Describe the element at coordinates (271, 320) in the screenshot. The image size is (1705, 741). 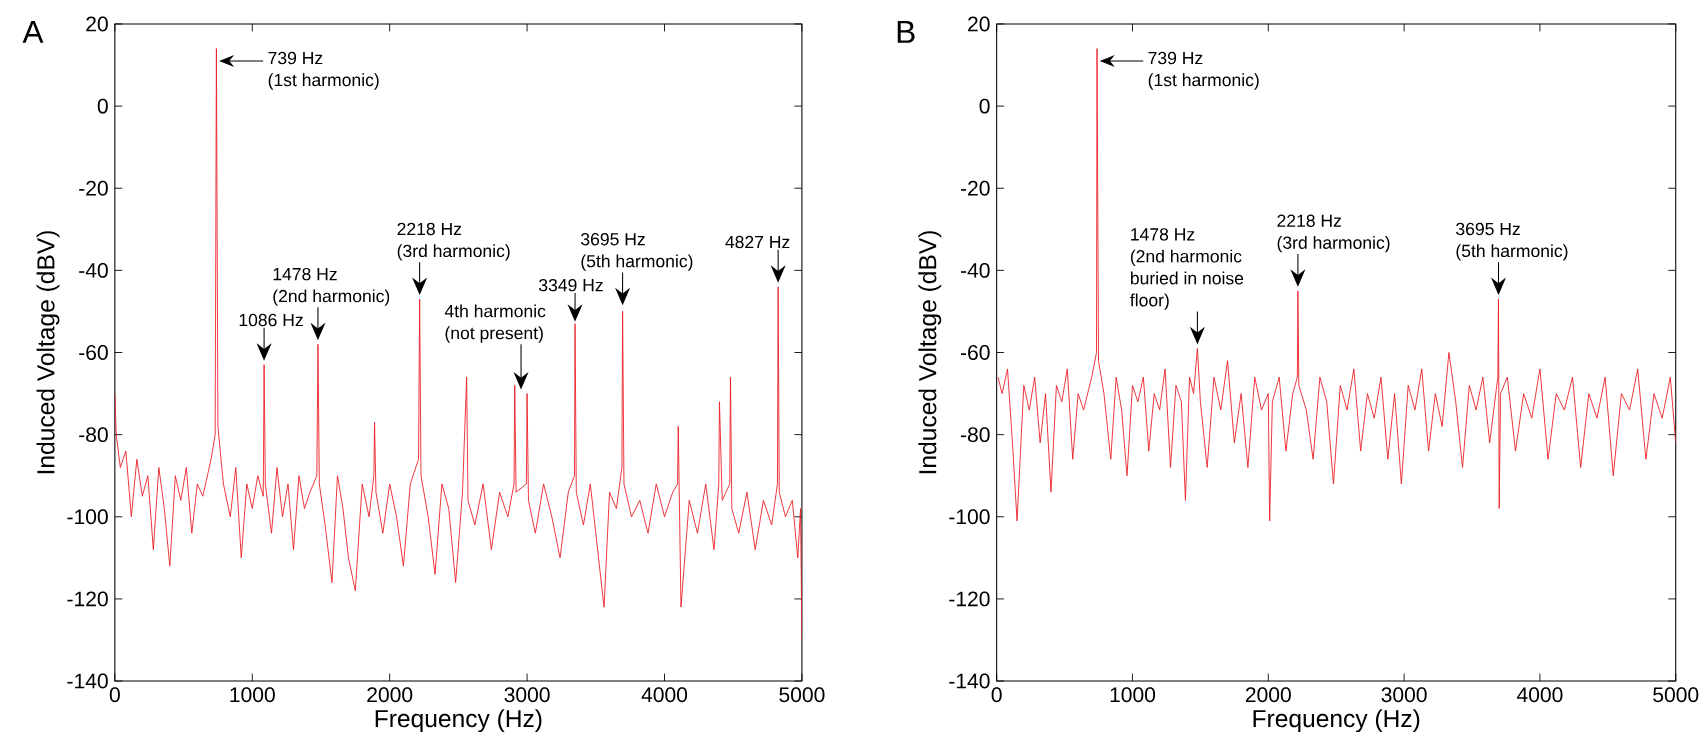
I see `annotation: 1086 Hz` at that location.